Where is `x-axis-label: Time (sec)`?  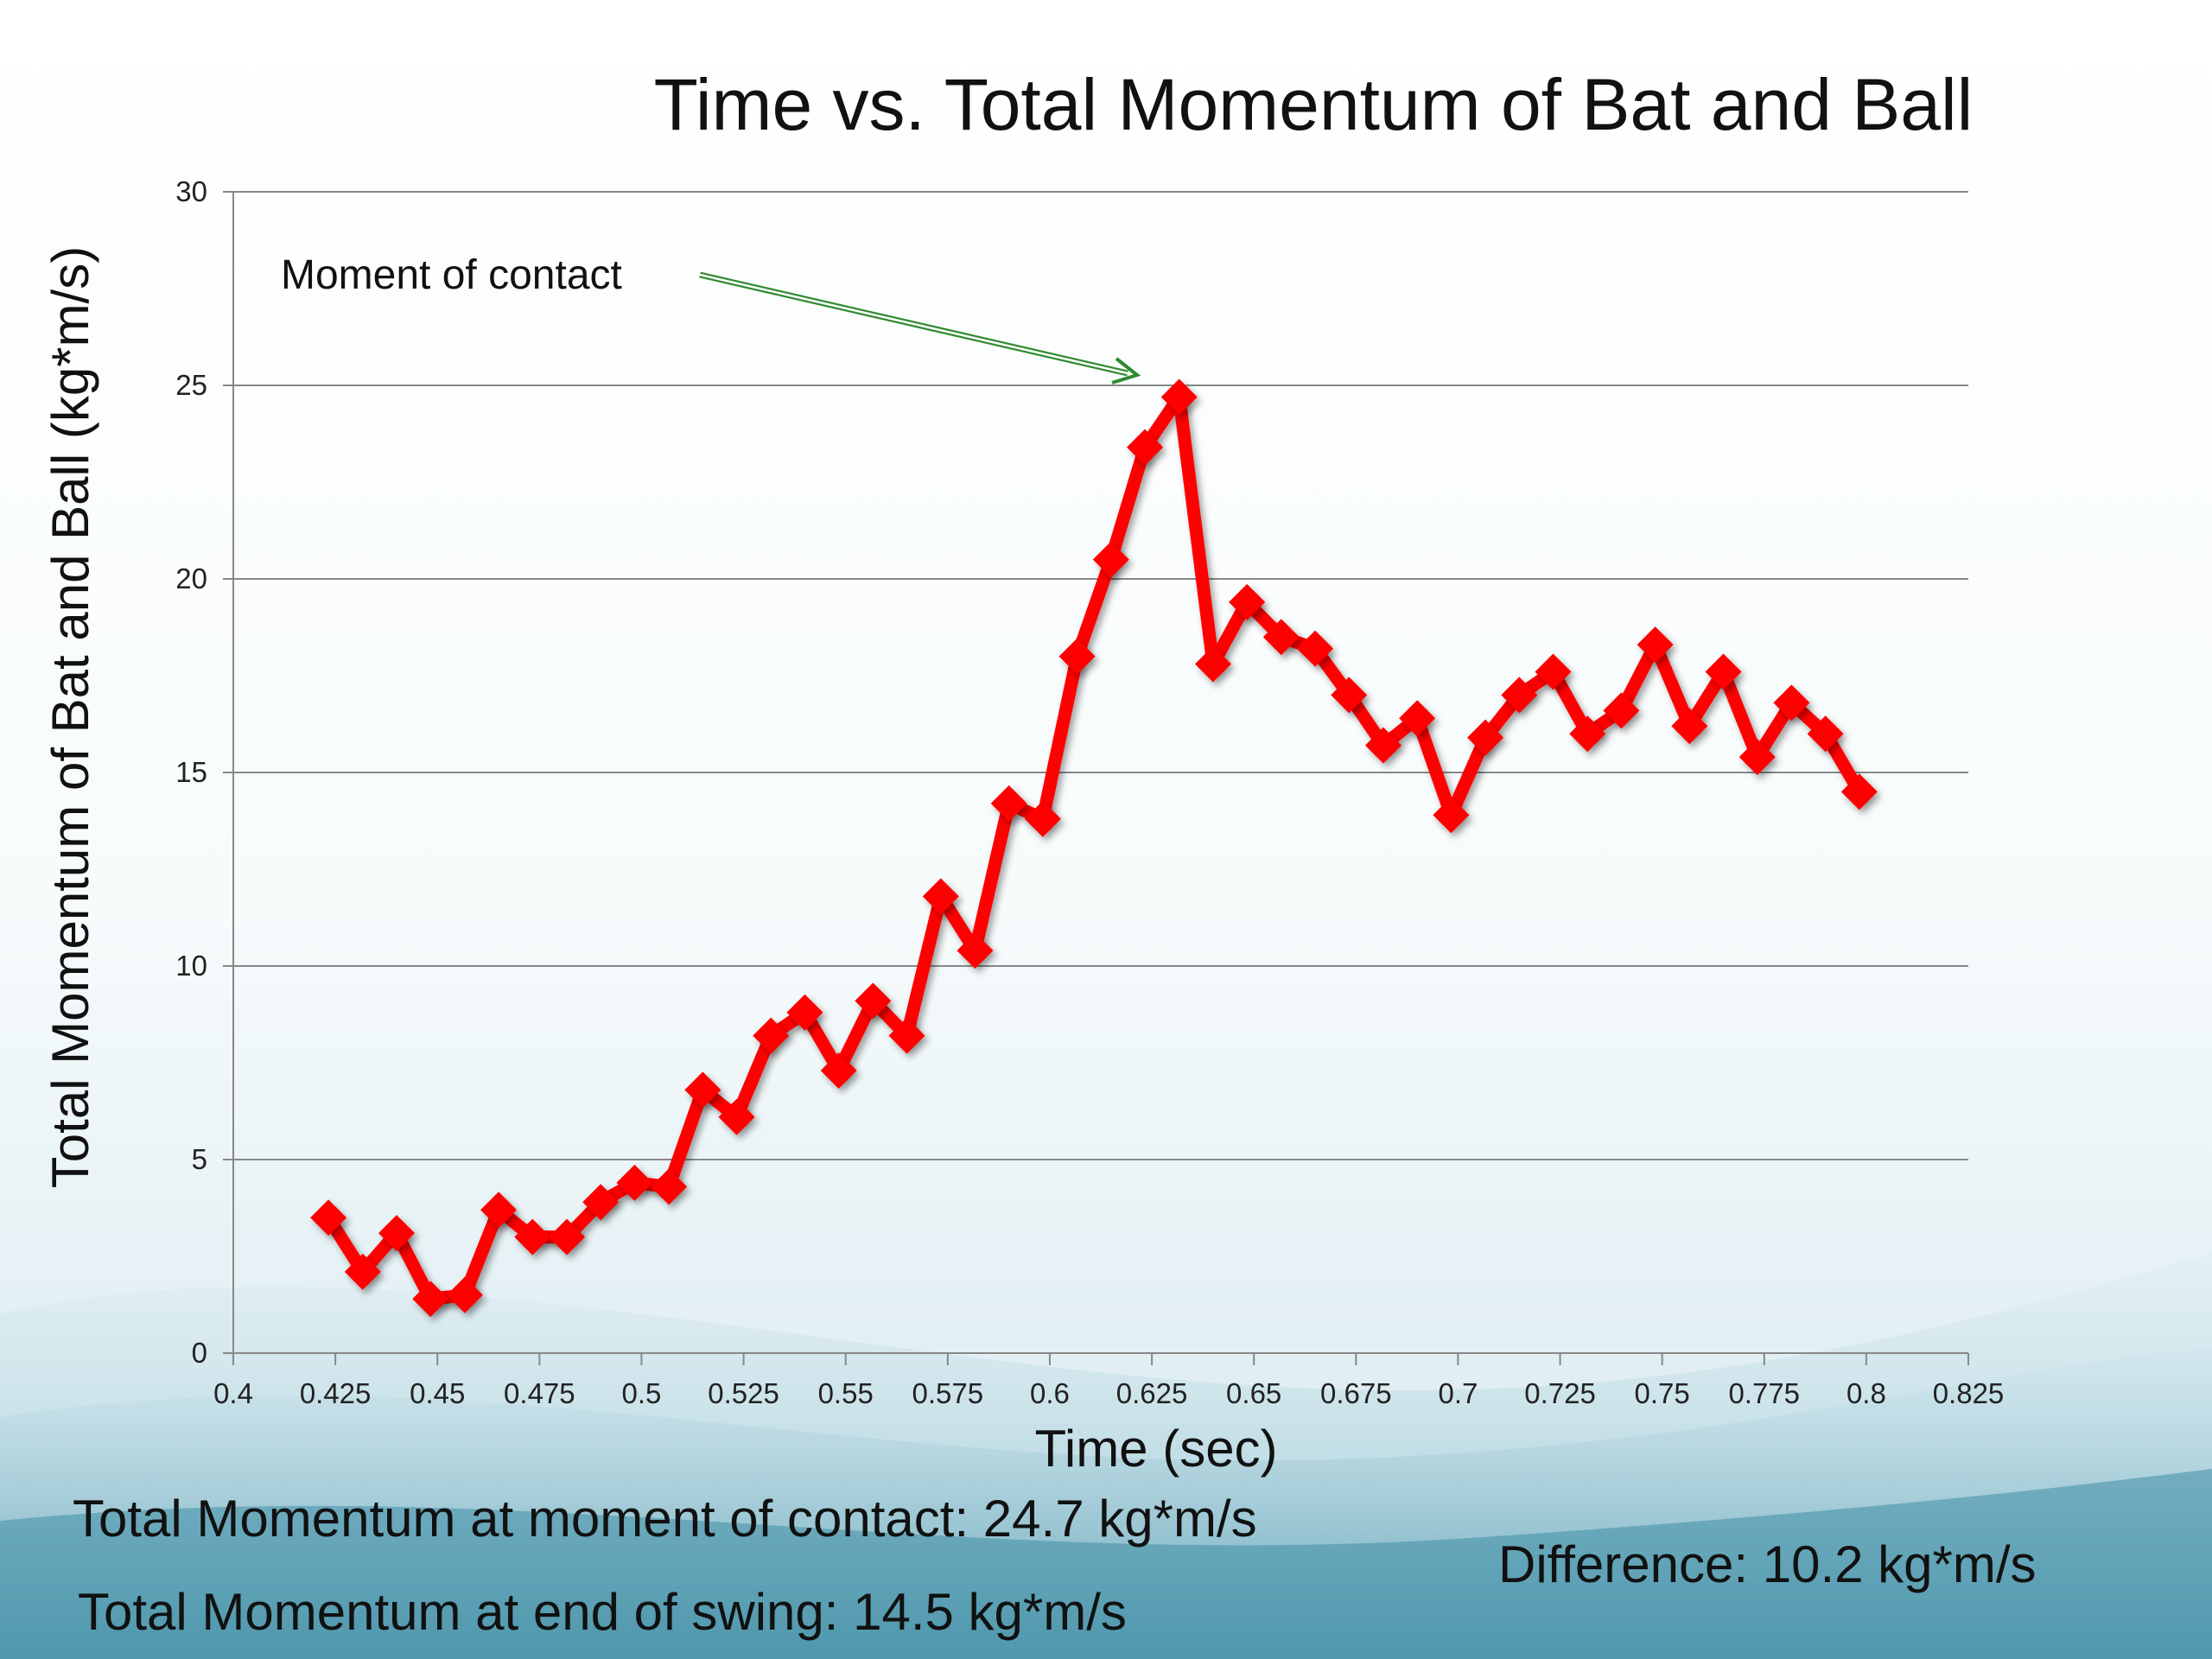
x-axis-label: Time (sec) is located at coordinates (1155, 1449).